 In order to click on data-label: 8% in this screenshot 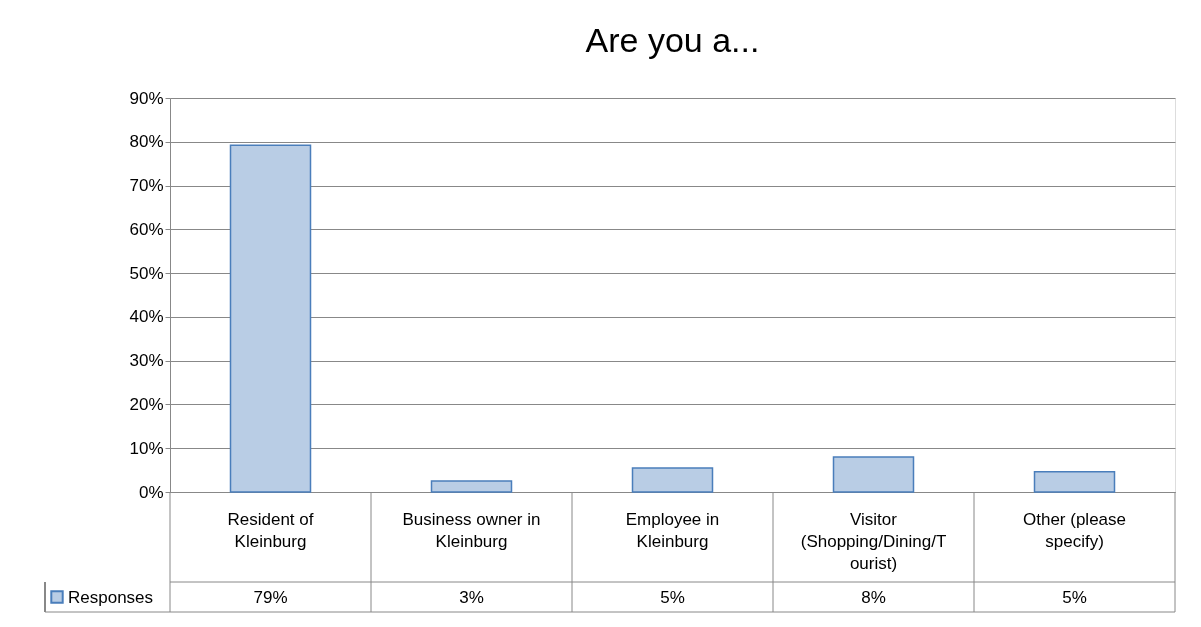, I will do `click(873, 597)`.